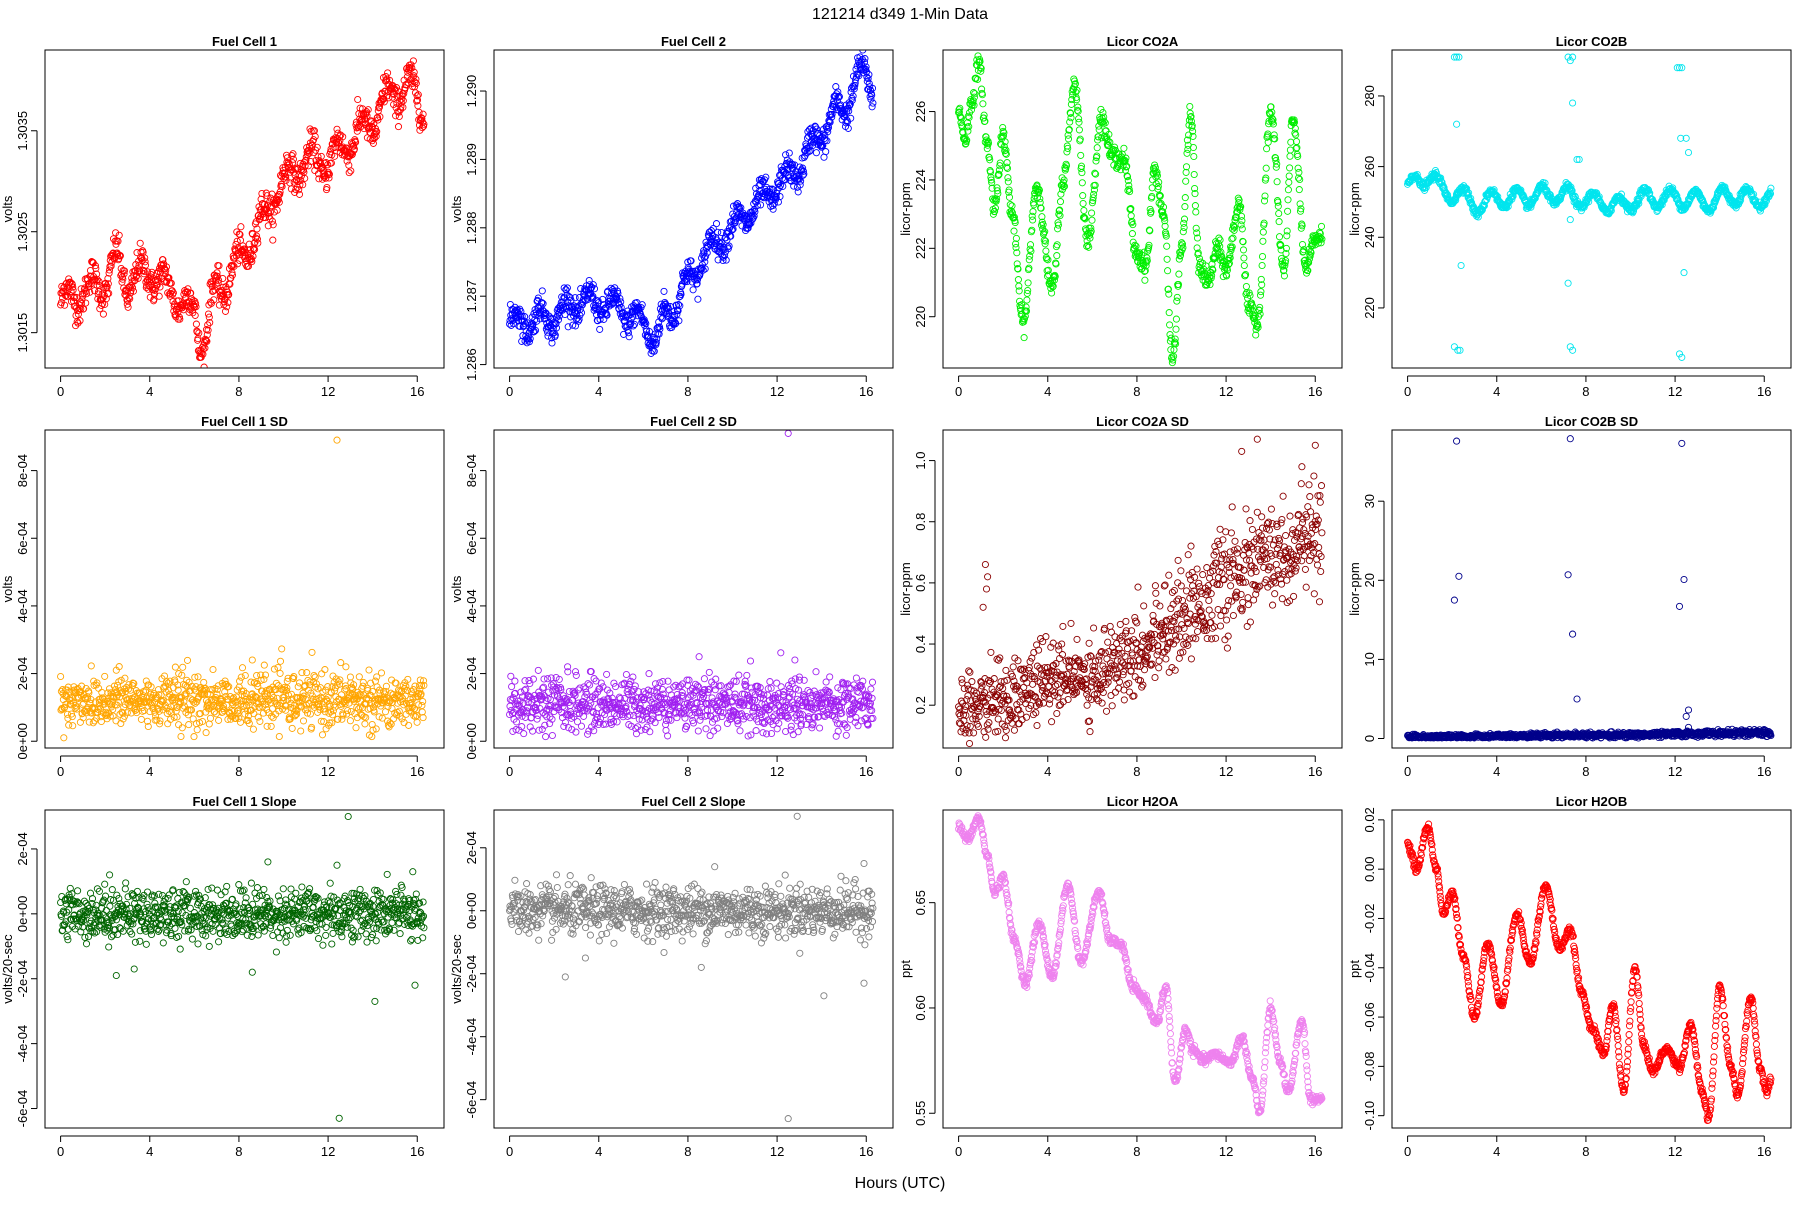 The image size is (1800, 1205). What do you see at coordinates (1592, 41) in the screenshot?
I see `panel-title: Licor CO2B` at bounding box center [1592, 41].